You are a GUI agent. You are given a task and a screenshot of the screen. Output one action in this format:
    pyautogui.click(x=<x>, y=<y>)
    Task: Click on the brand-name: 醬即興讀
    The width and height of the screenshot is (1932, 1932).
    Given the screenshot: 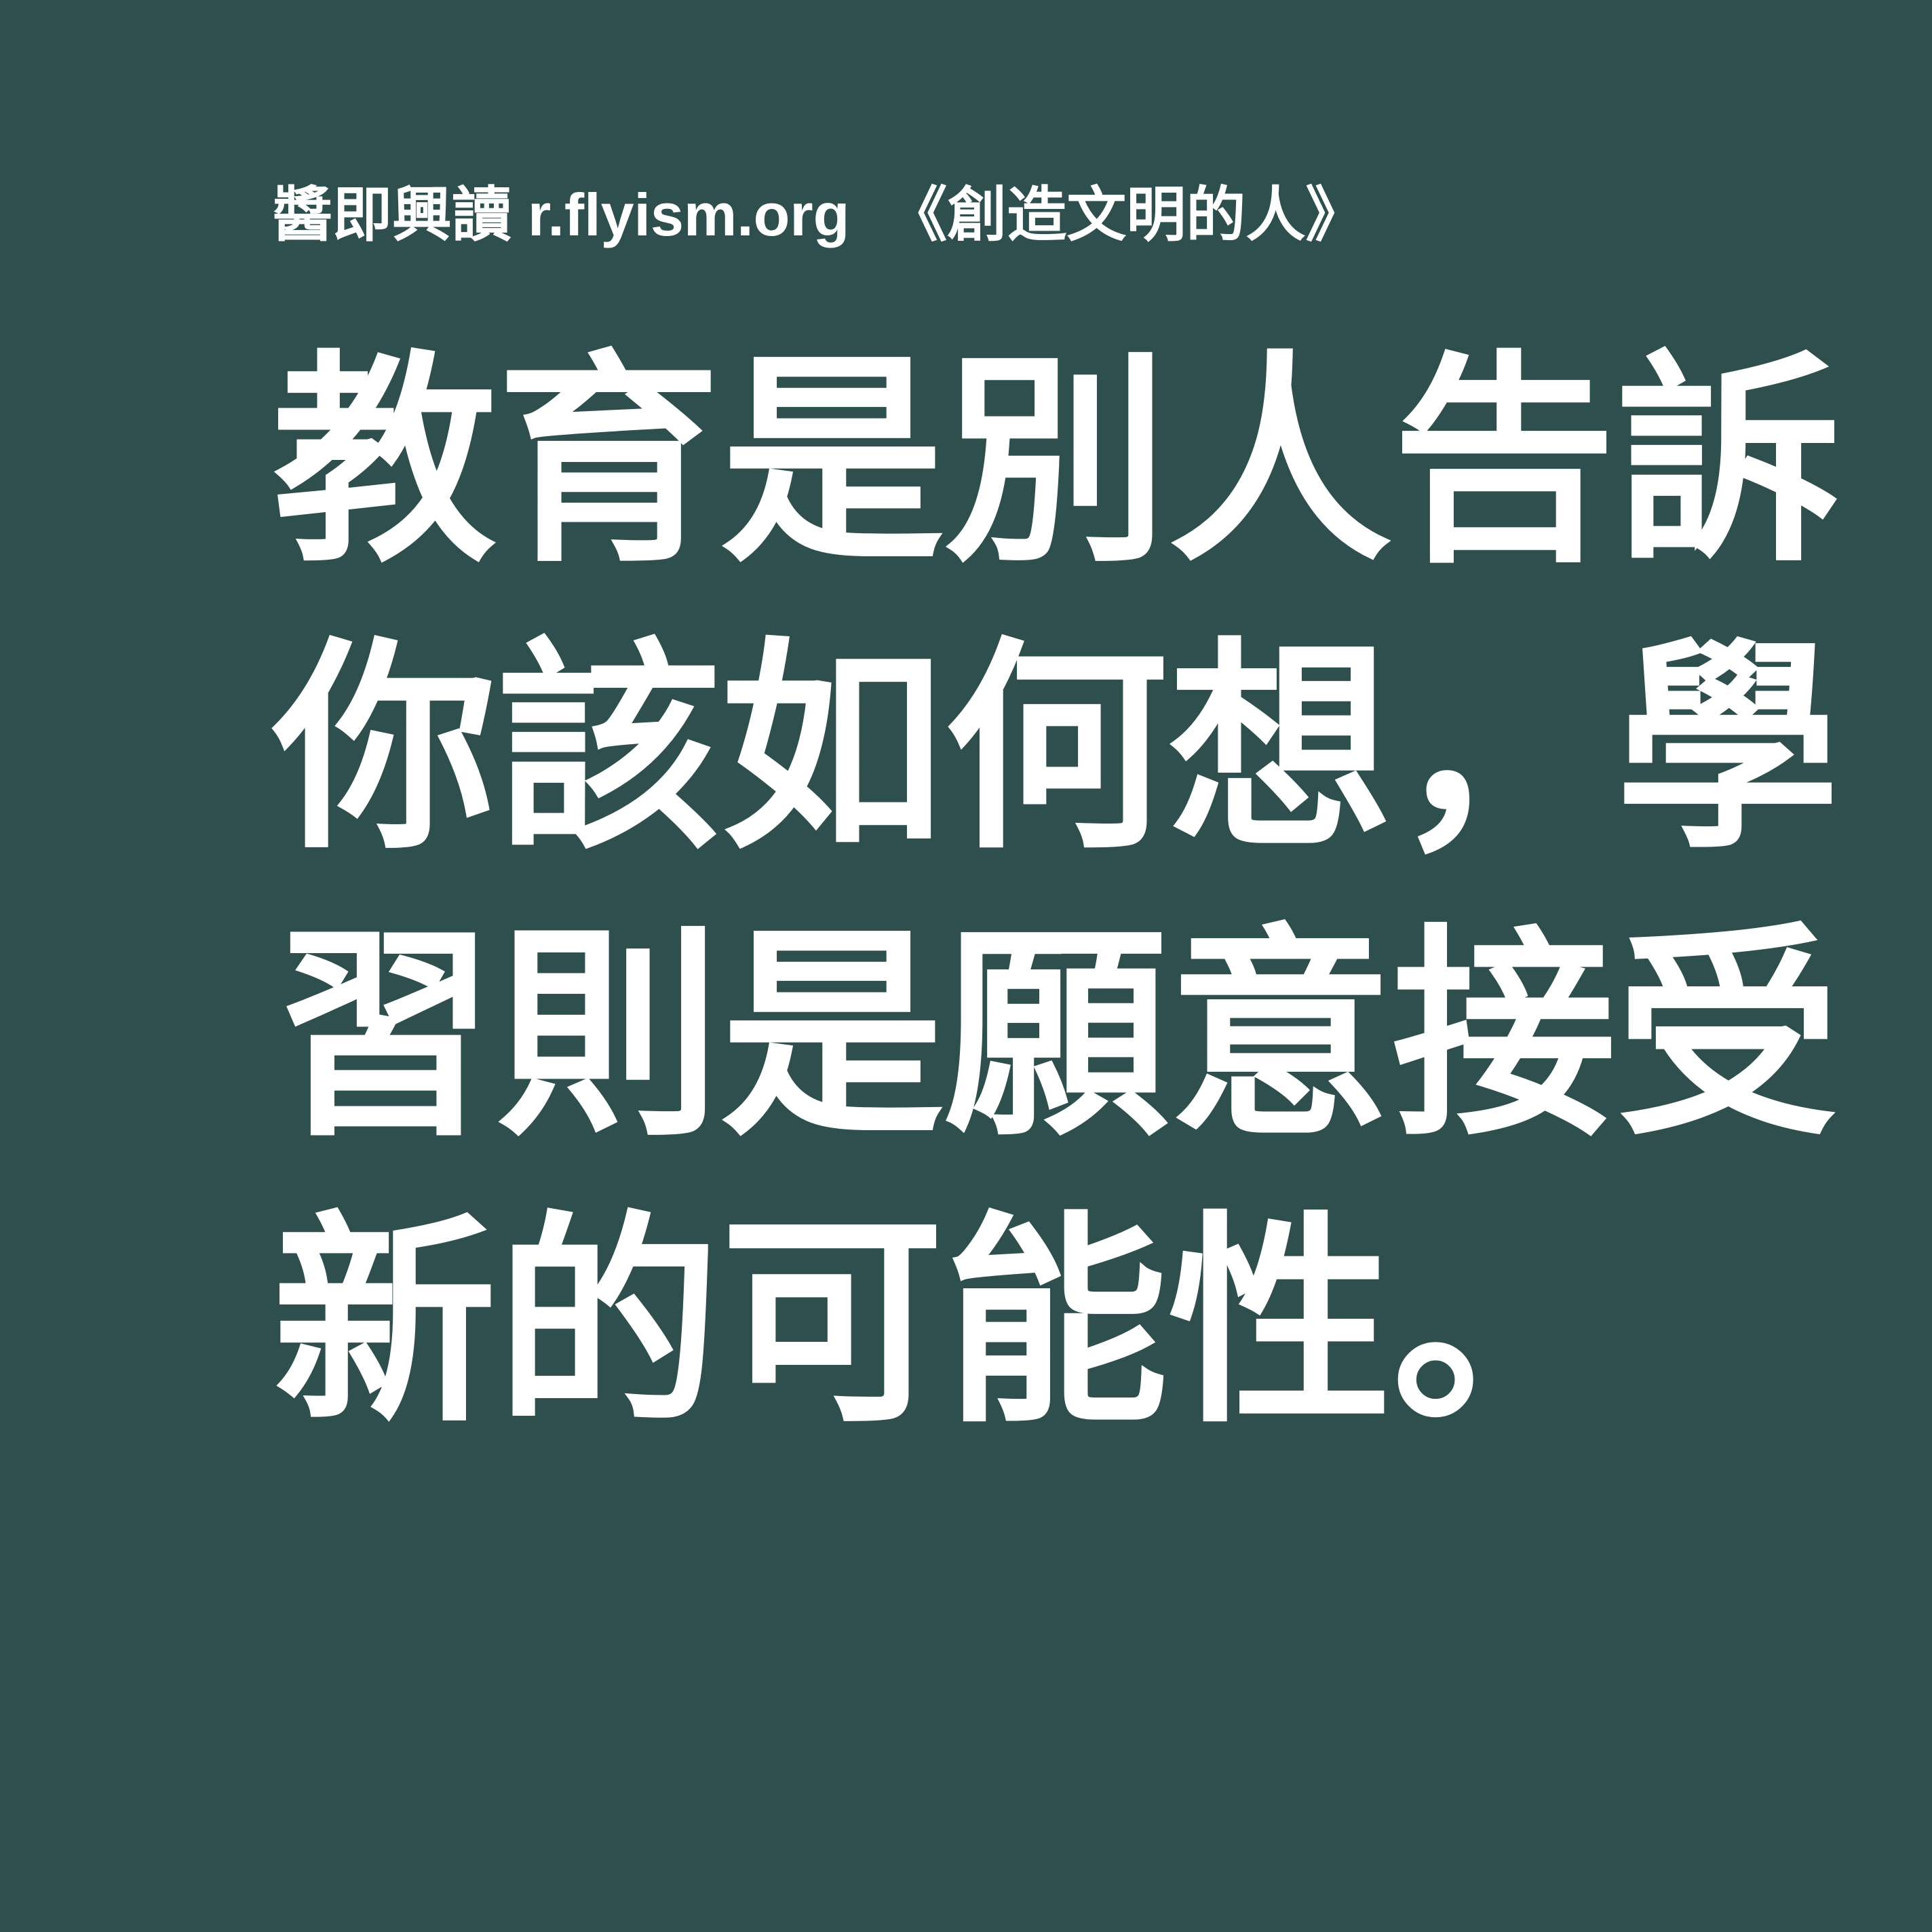 What is the action you would take?
    pyautogui.click(x=392, y=215)
    